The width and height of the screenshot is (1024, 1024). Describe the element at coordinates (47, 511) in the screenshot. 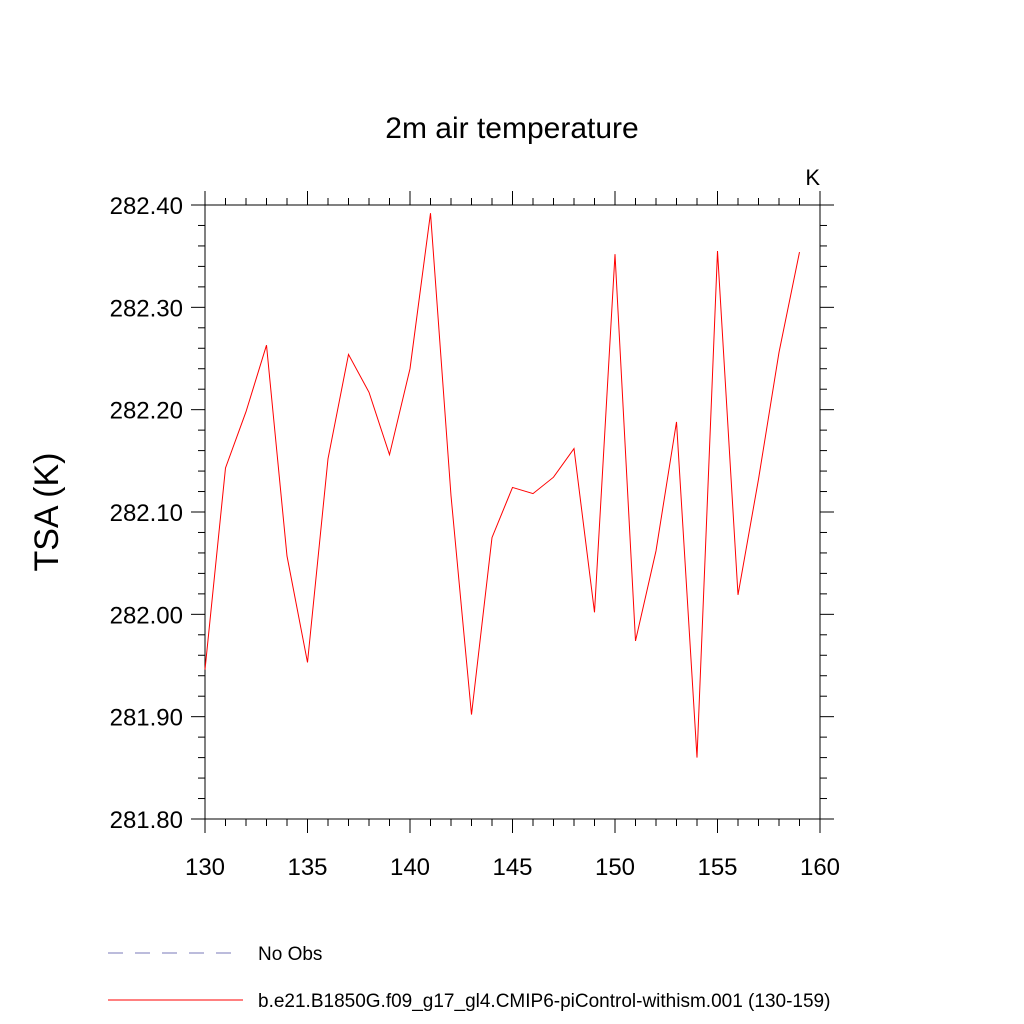

I see `y-axis-label: TSA (K)` at that location.